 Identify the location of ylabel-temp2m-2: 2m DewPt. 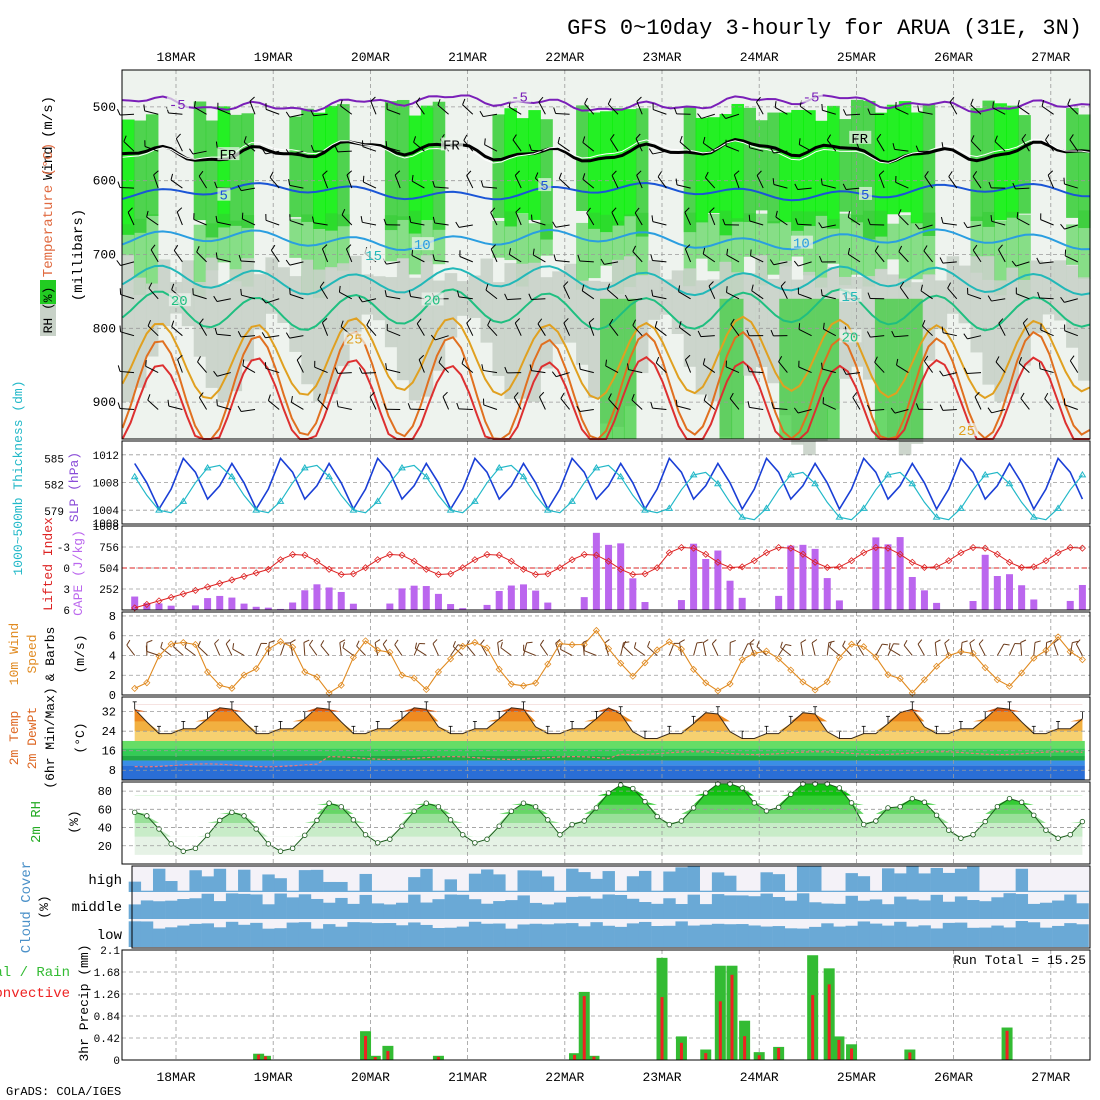
(32, 738).